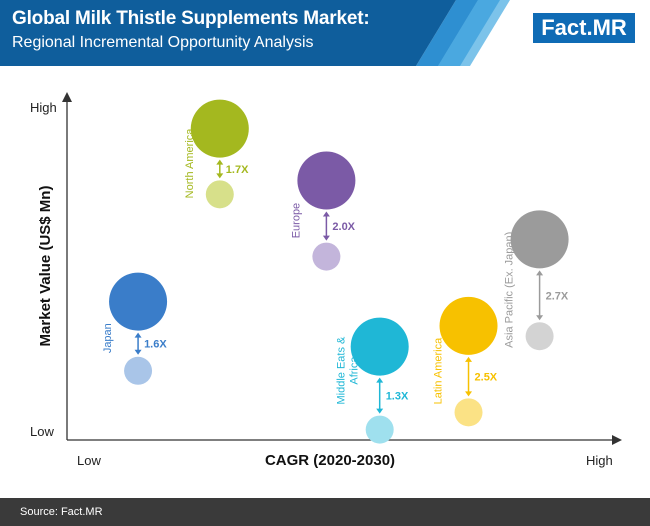  Describe the element at coordinates (599, 460) in the screenshot. I see `x-high-label: High` at that location.